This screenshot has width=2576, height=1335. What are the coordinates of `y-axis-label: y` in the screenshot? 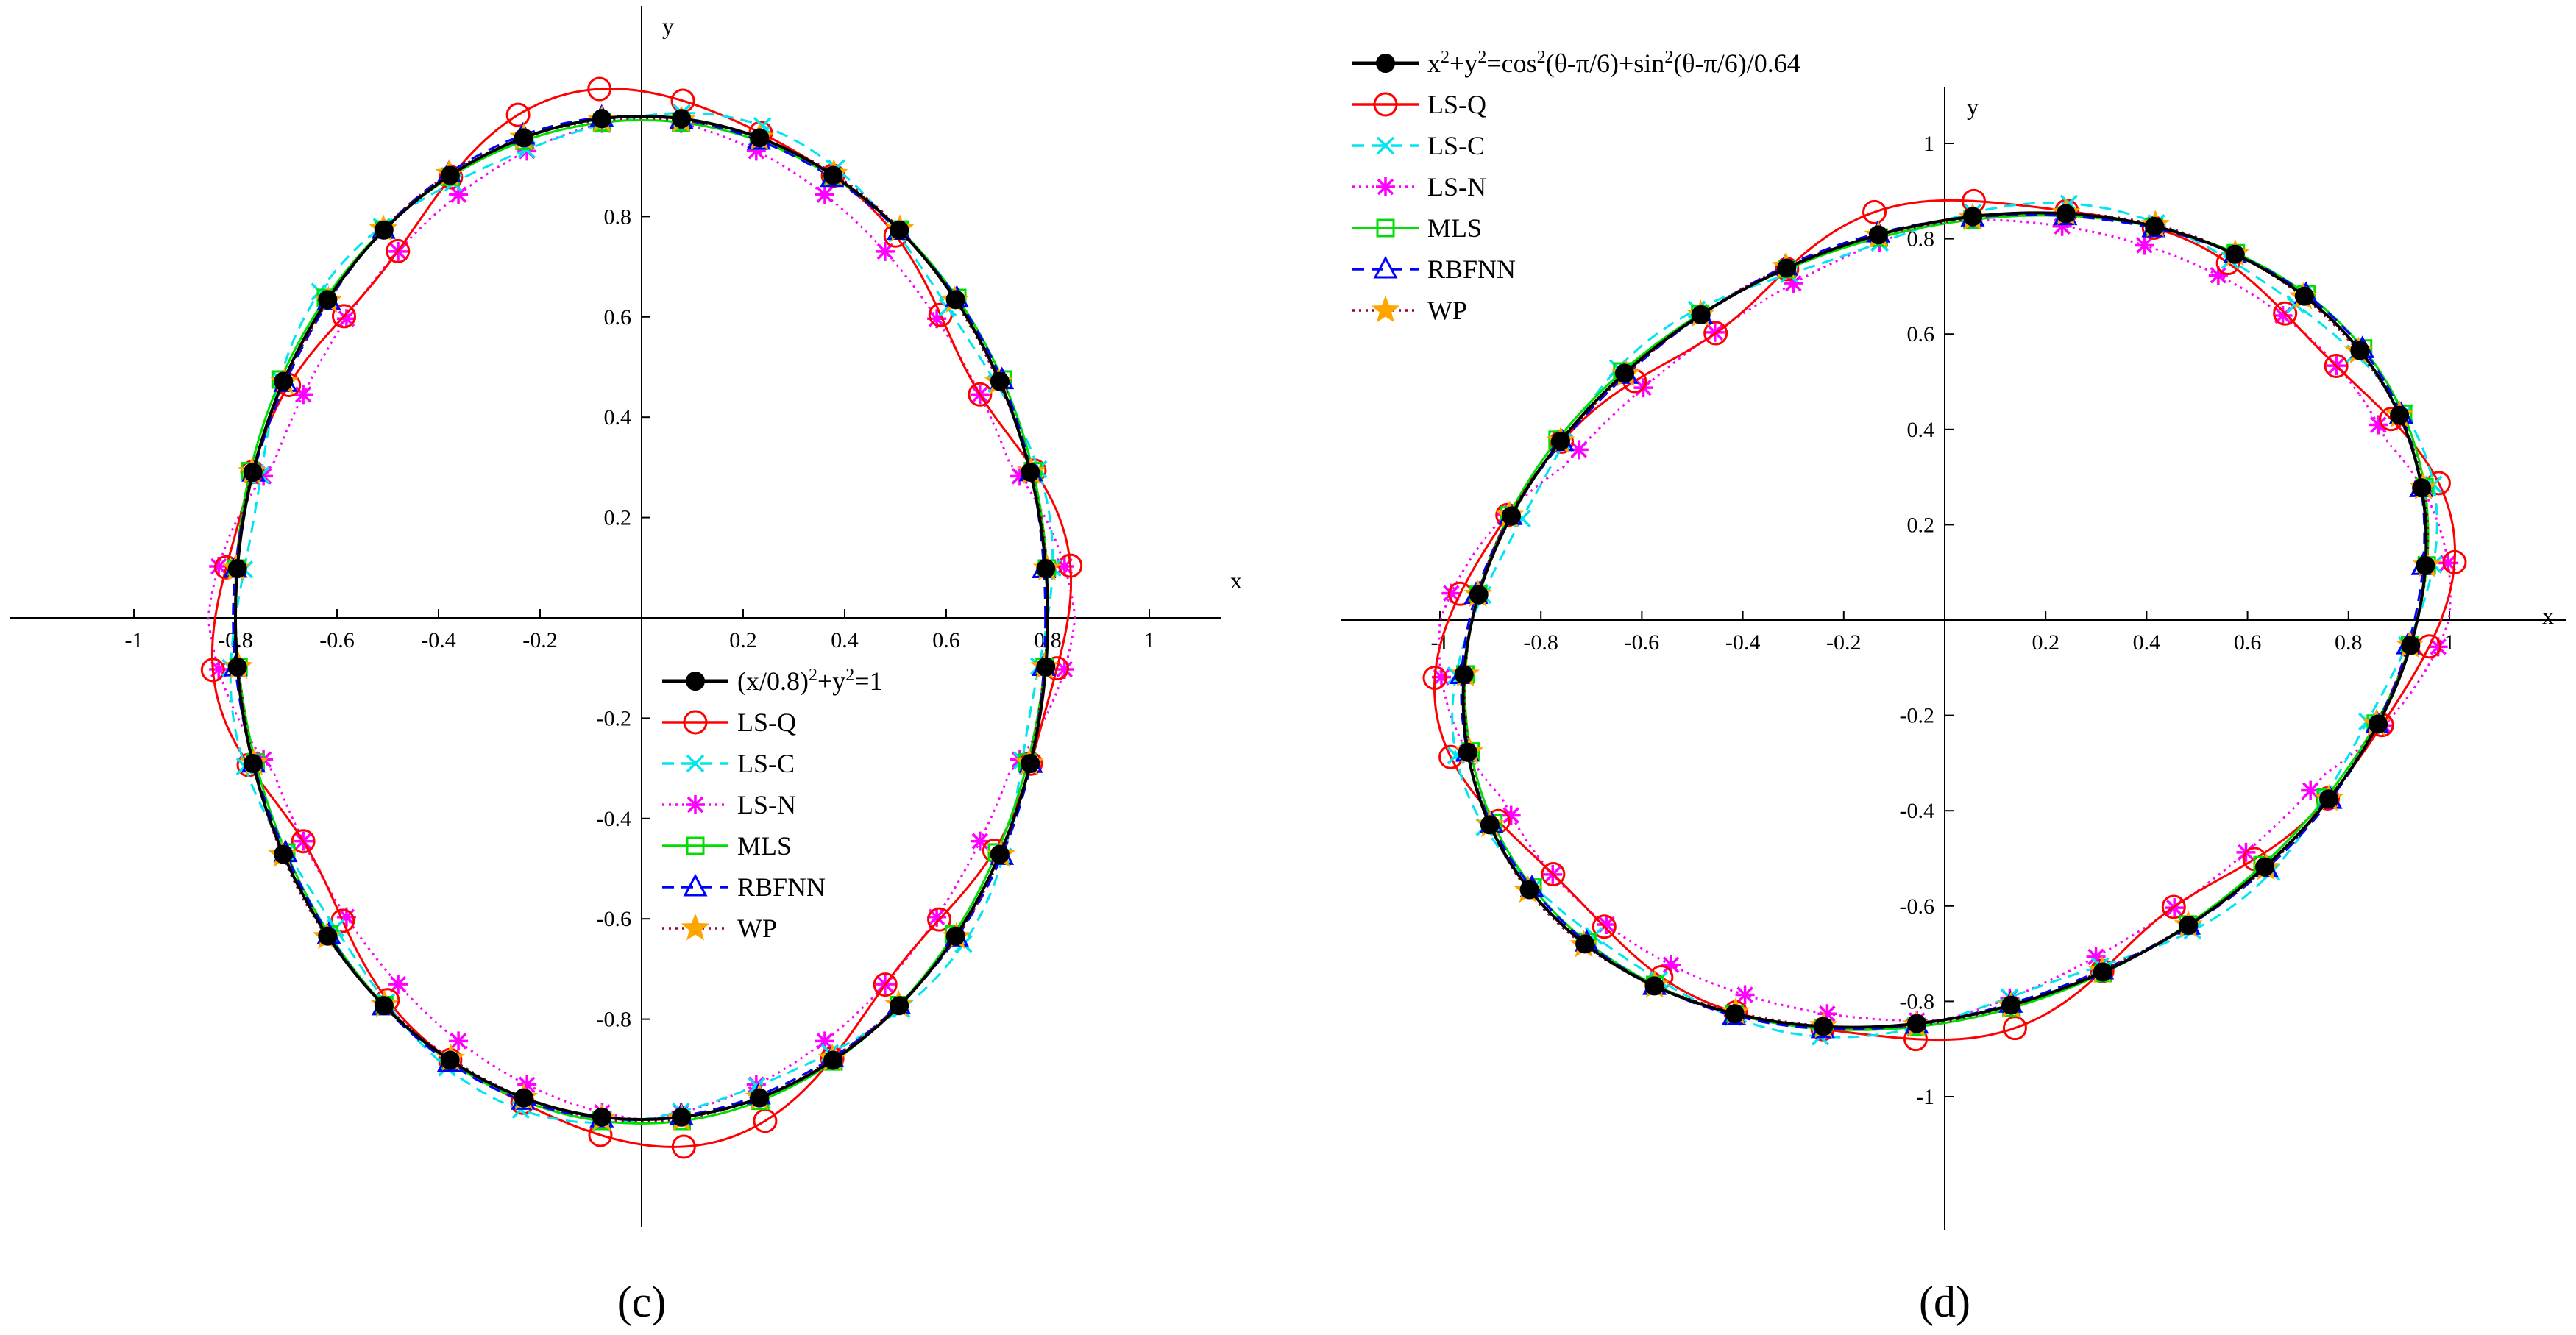 It's located at (1973, 107).